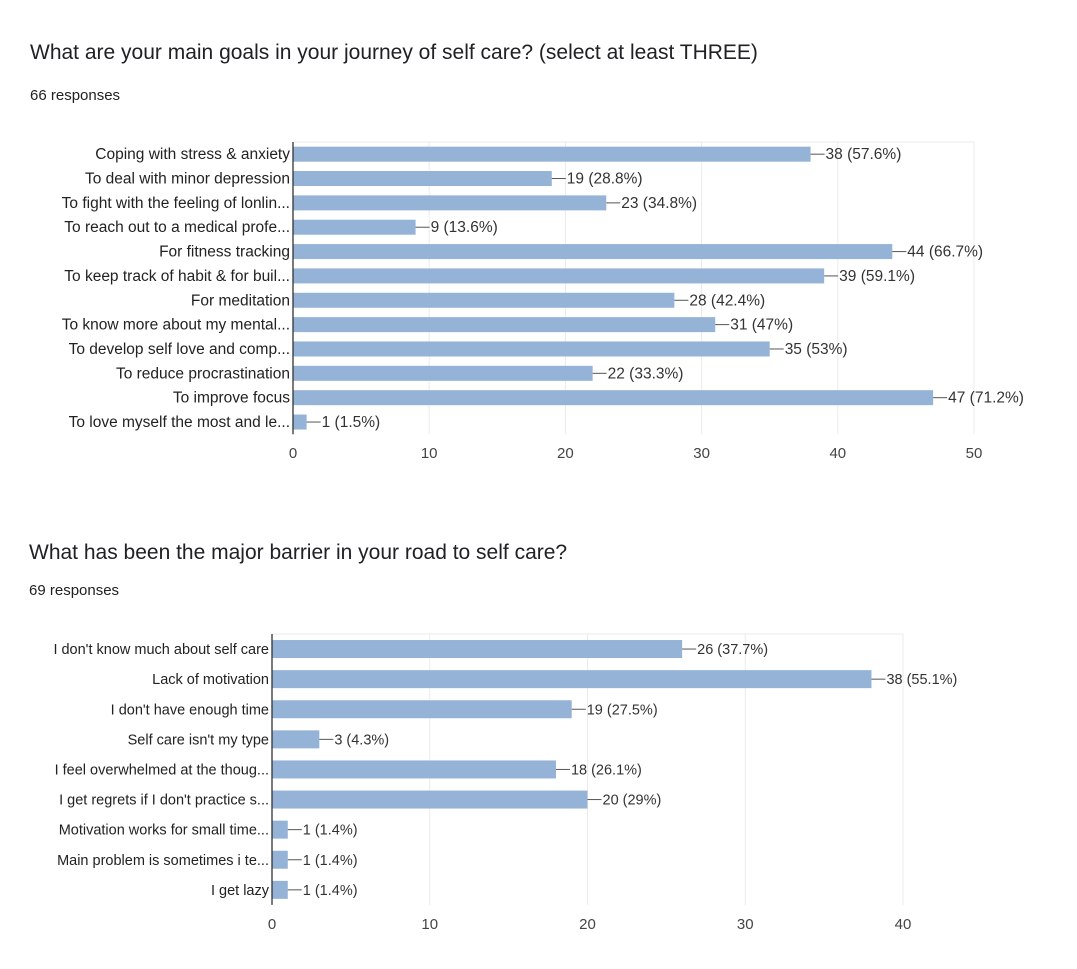  Describe the element at coordinates (646, 373) in the screenshot. I see `data-label: 22 (33.3%)` at that location.